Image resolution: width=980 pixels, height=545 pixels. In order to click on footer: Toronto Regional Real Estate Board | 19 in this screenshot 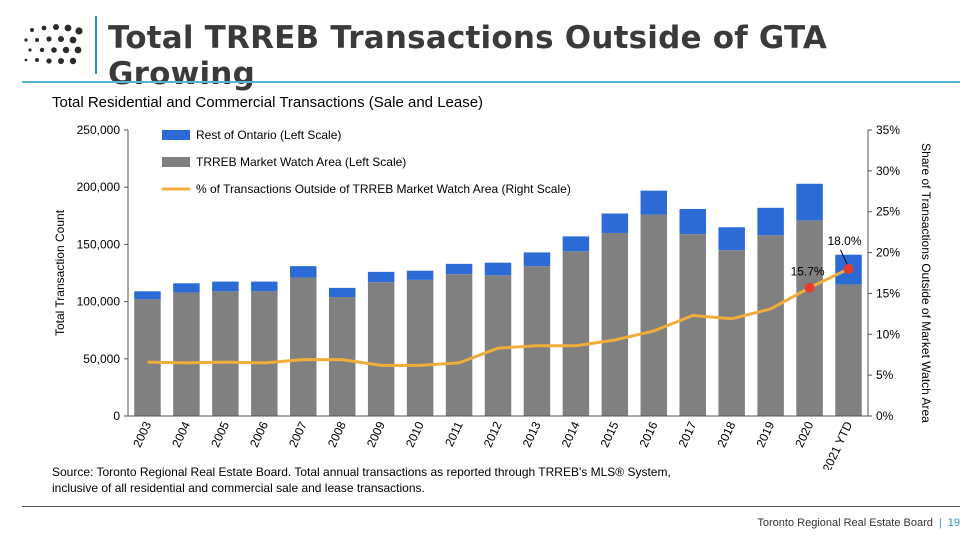, I will do `click(858, 523)`.